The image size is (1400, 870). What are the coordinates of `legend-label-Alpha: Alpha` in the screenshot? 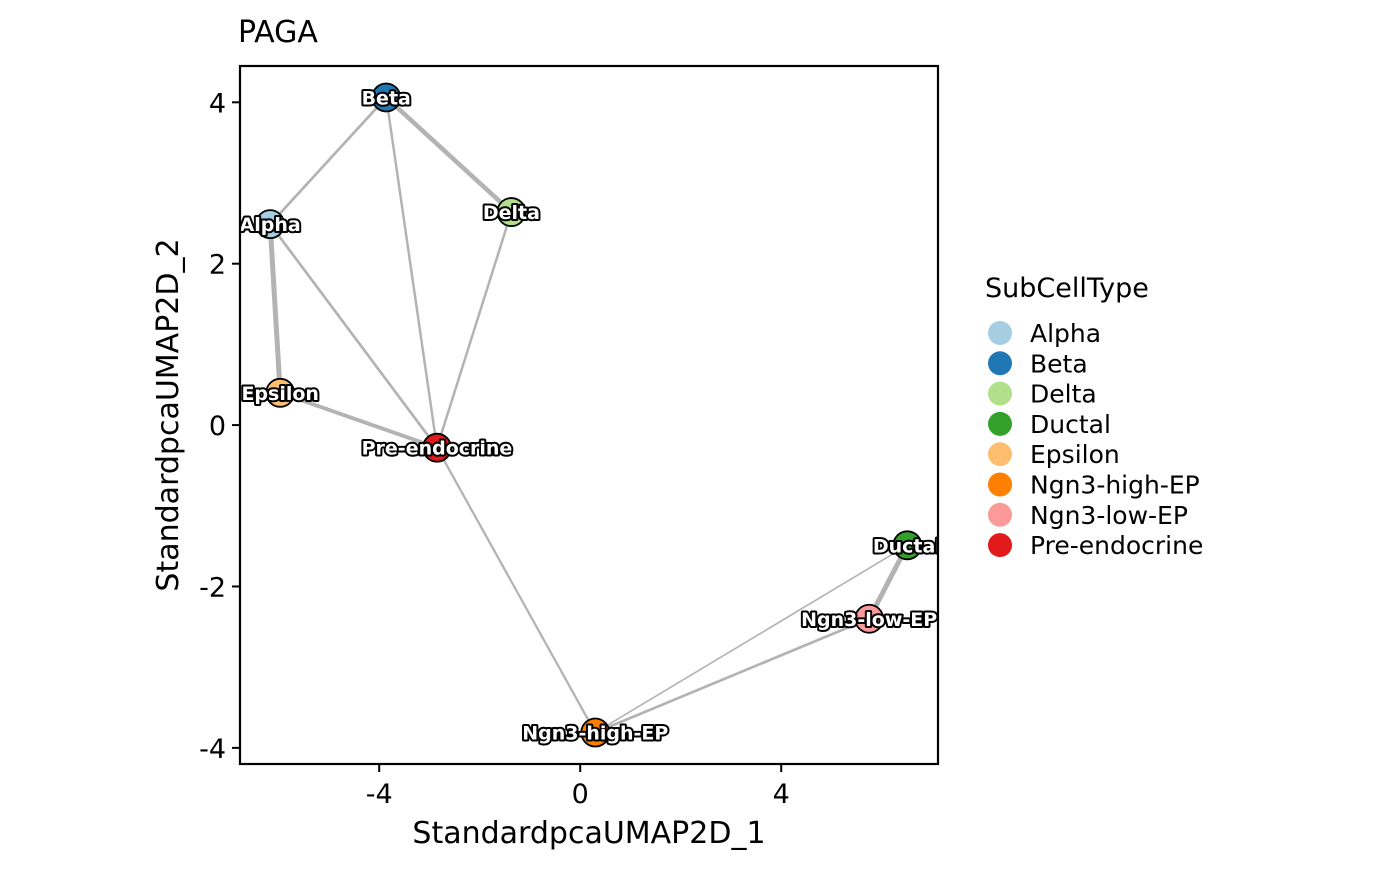 It's located at (1065, 333).